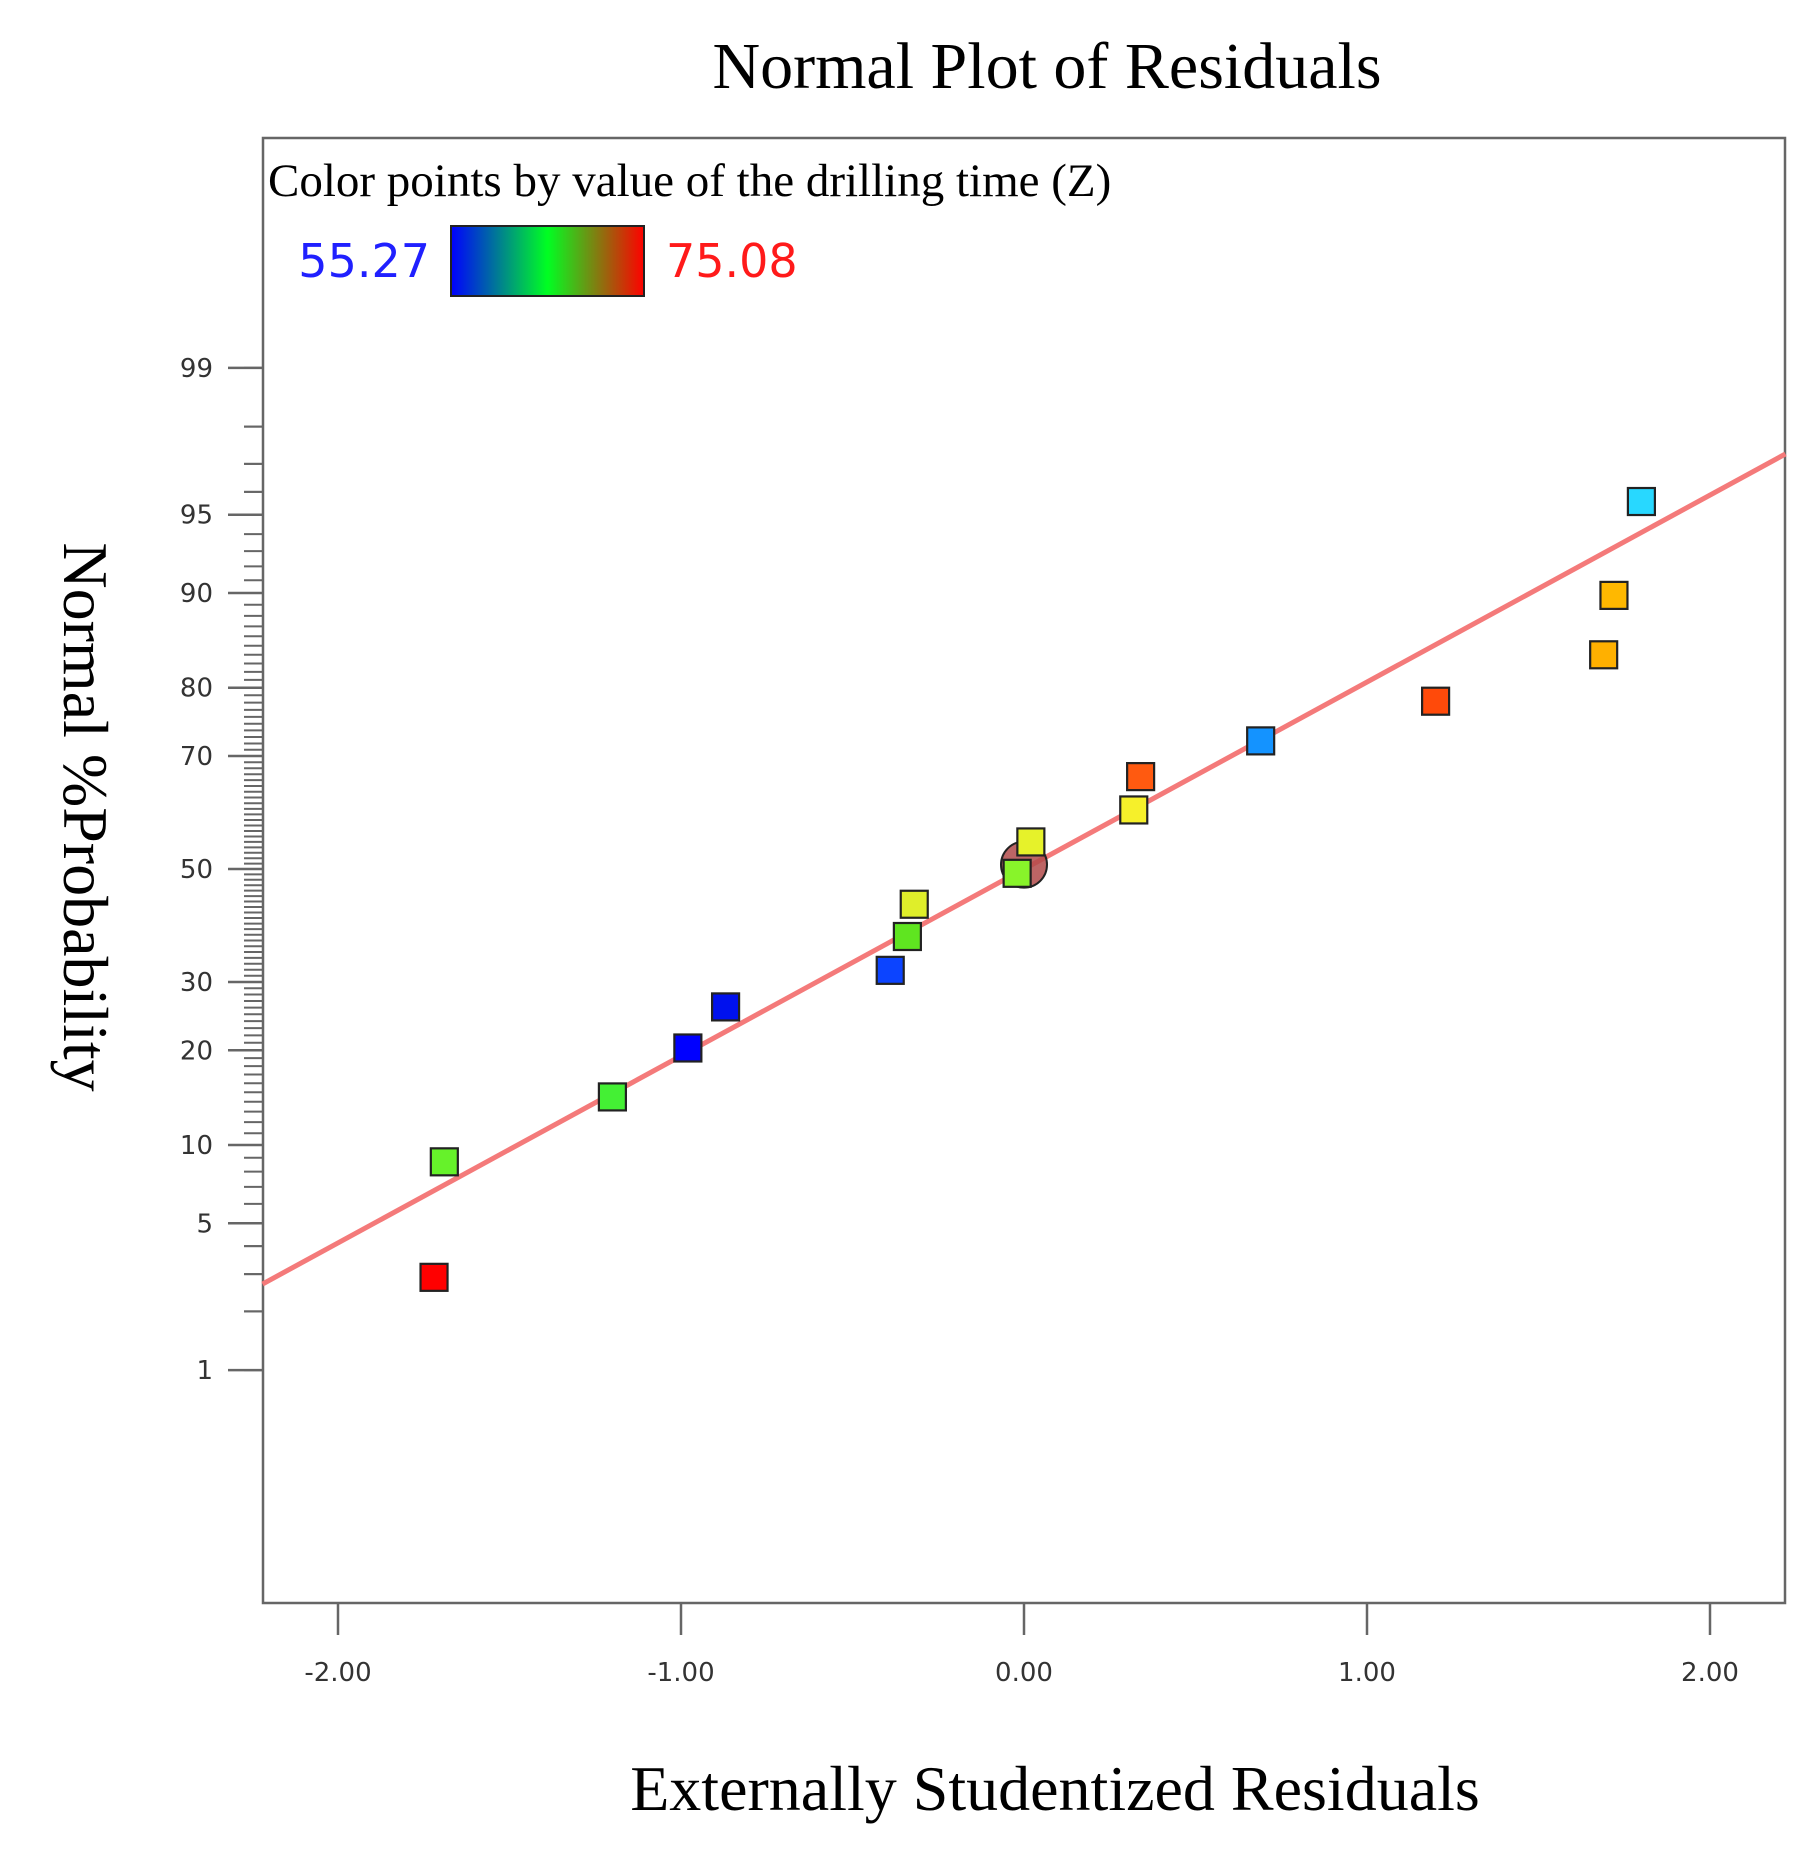 The image size is (1811, 1850). Describe the element at coordinates (196, 1051) in the screenshot. I see `y-tick-label: 20` at that location.